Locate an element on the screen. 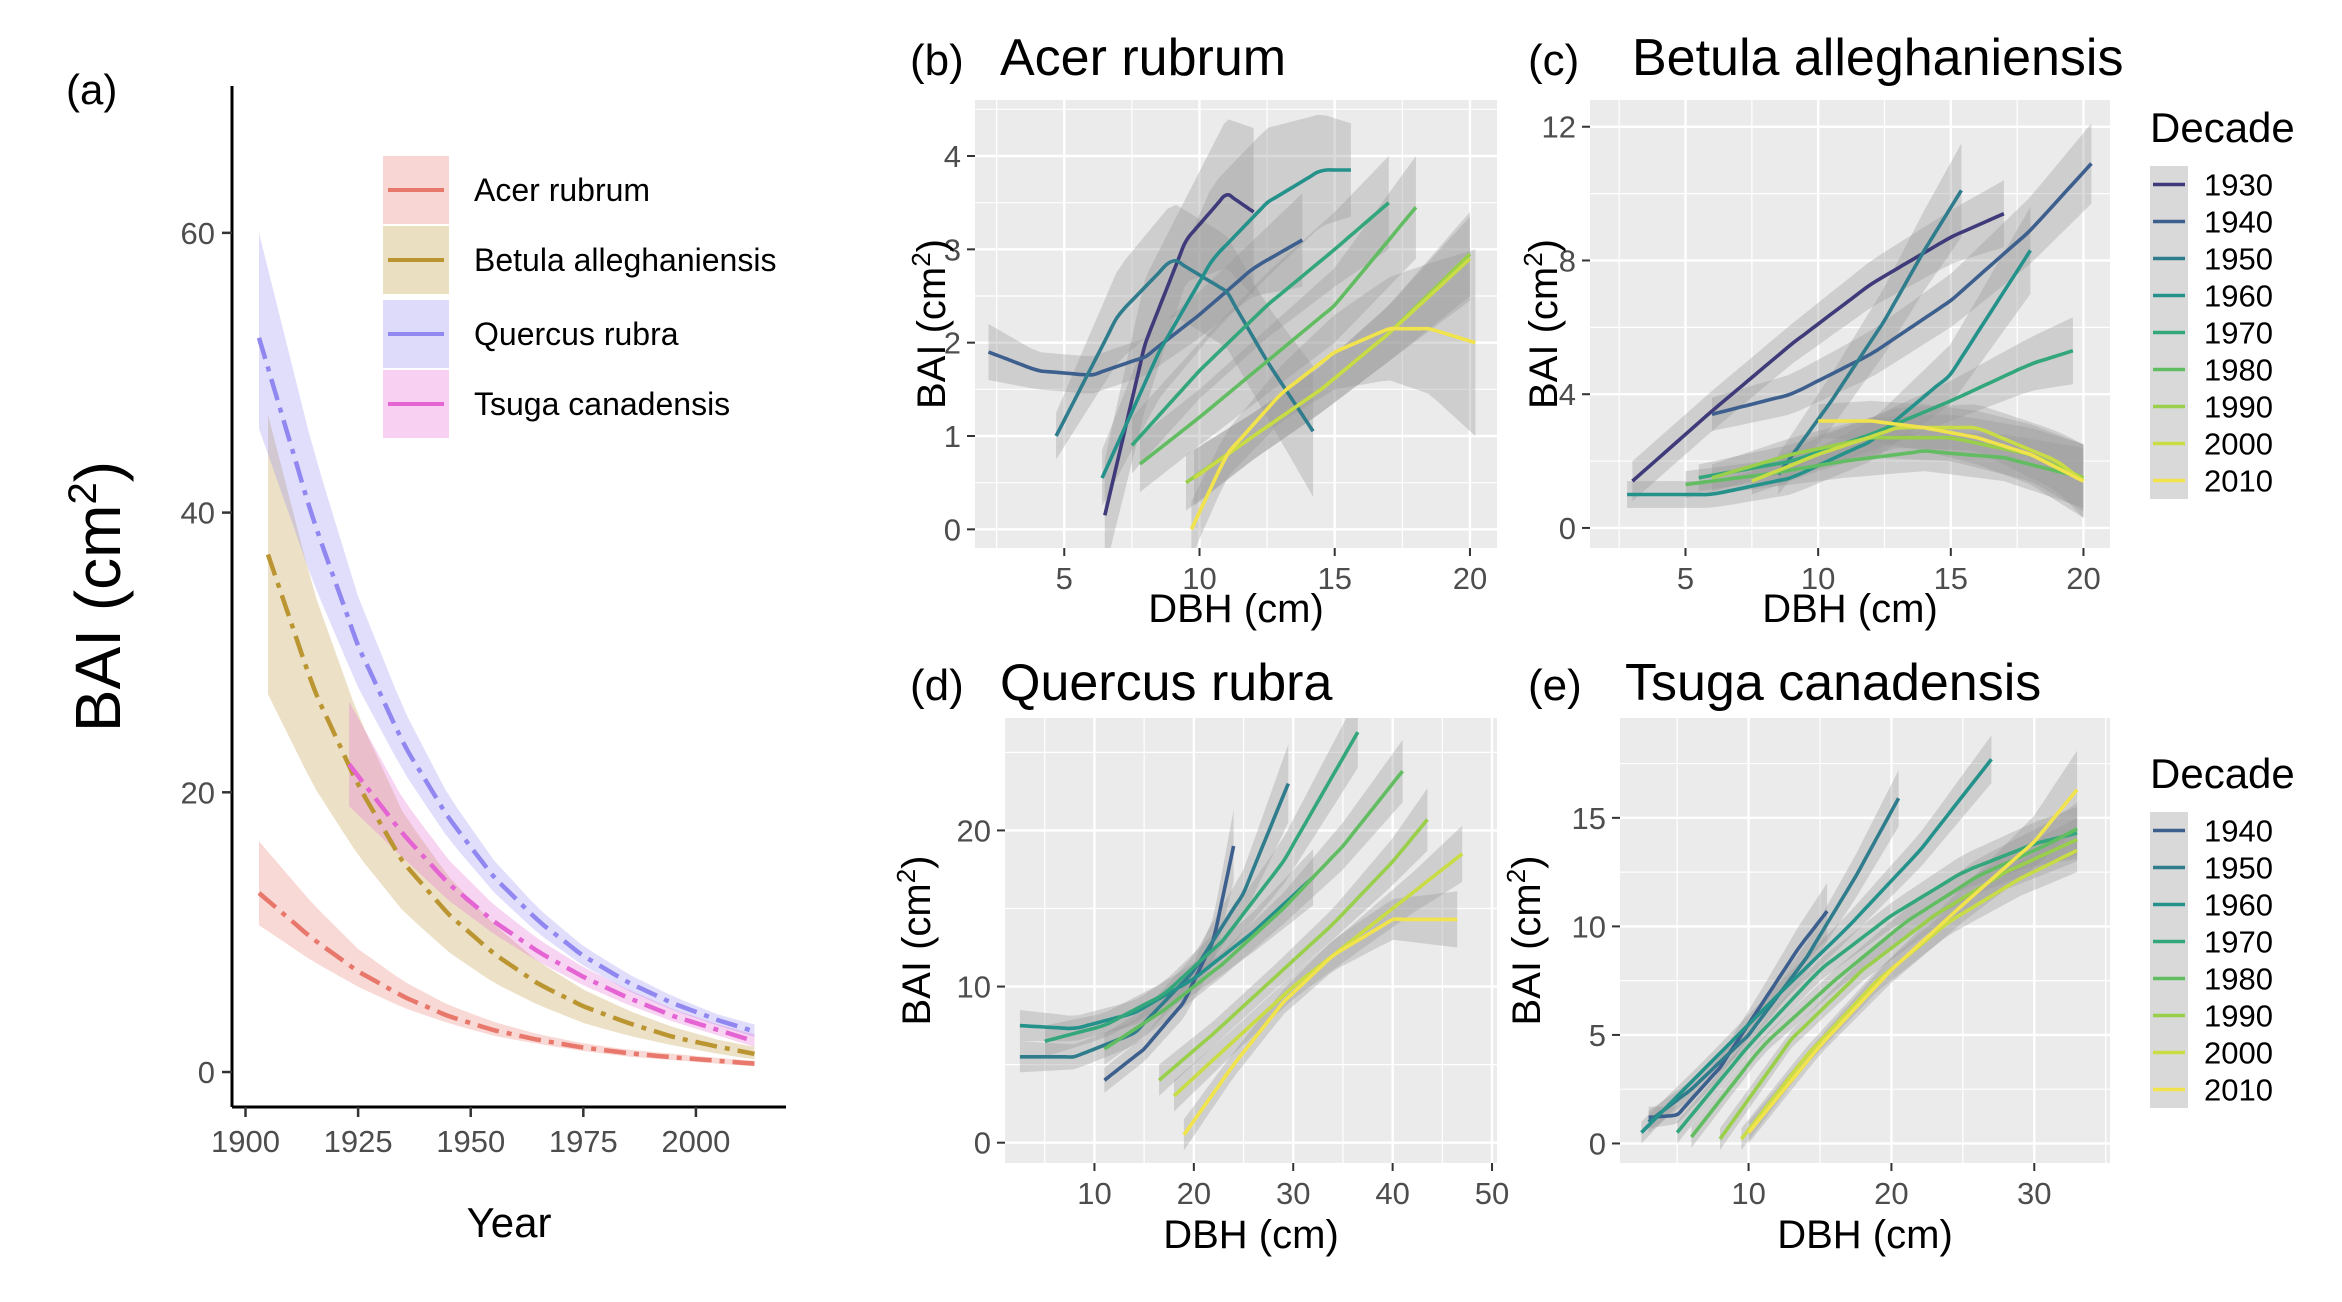  panel-b-tag: (b) is located at coordinates (937, 60).